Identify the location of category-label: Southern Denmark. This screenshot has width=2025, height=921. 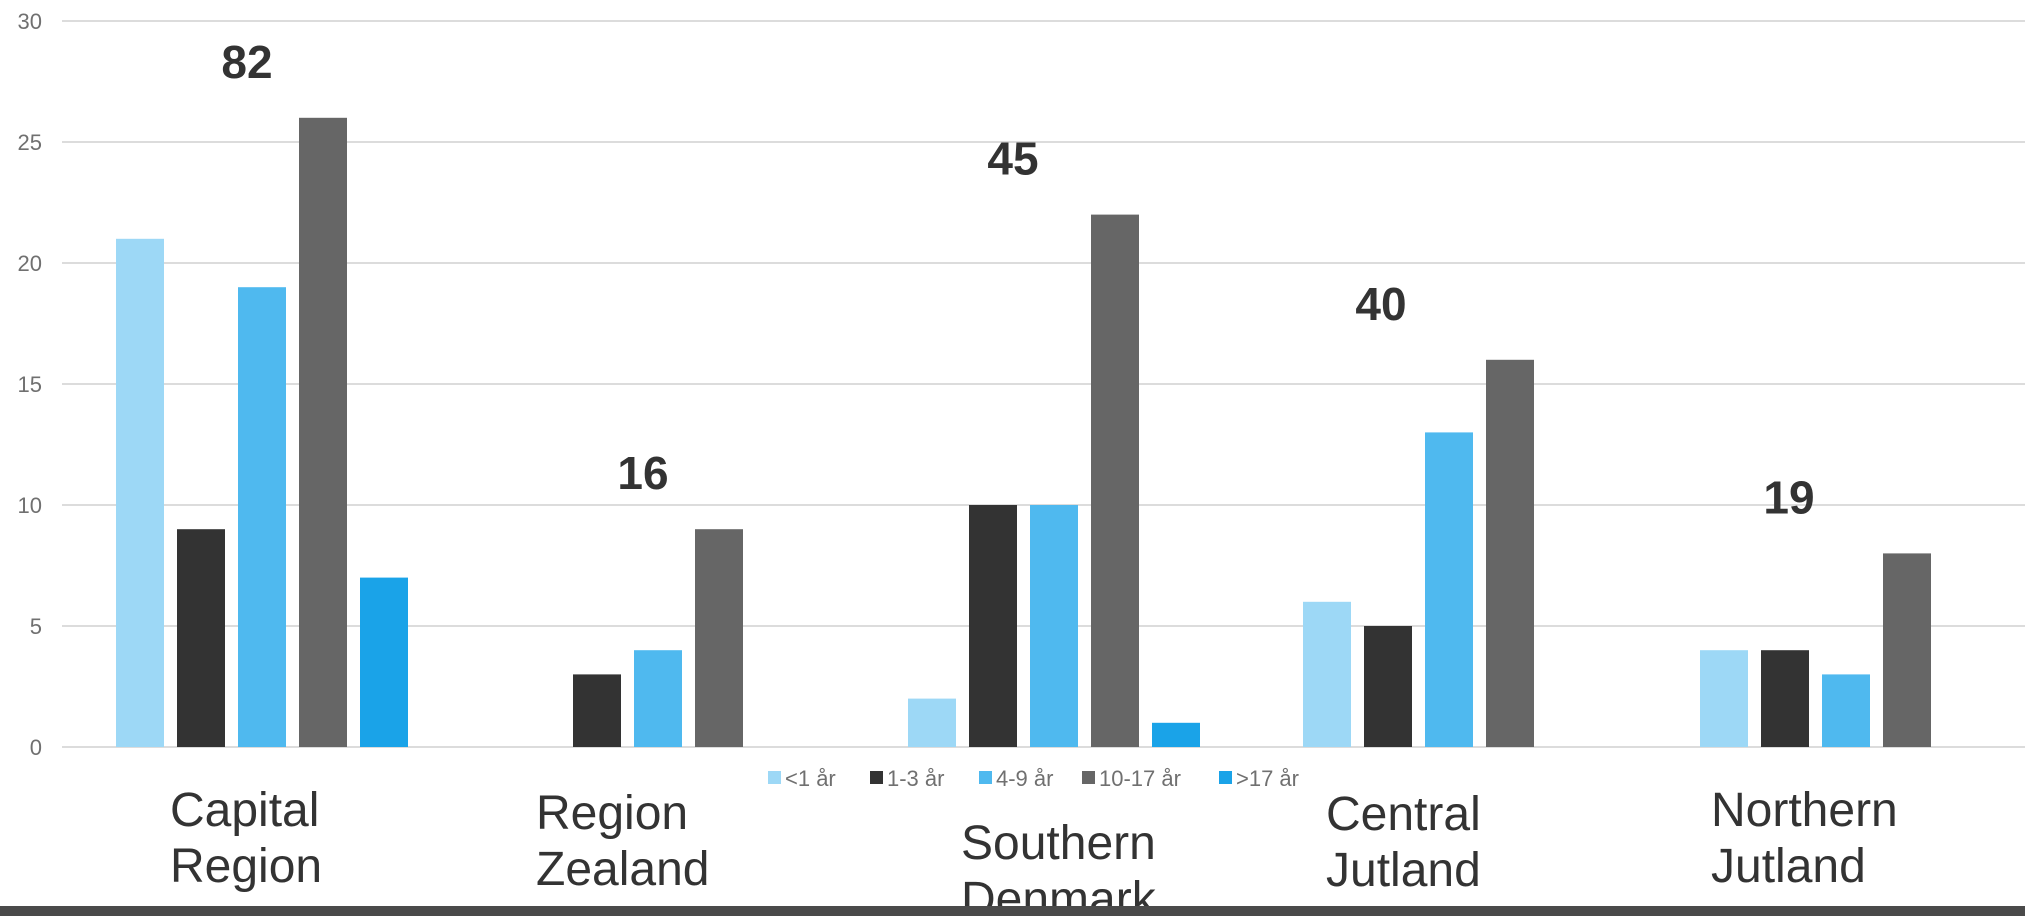
(1059, 866).